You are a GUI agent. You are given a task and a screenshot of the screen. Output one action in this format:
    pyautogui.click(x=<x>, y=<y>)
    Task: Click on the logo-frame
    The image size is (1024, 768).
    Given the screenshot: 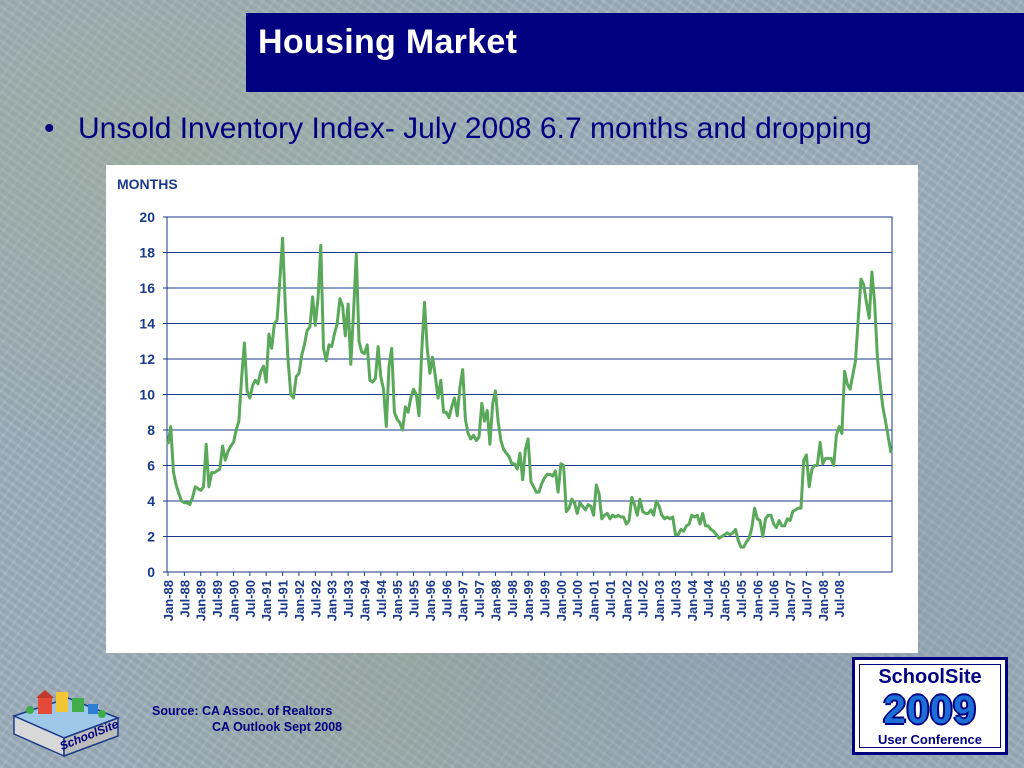 What is the action you would take?
    pyautogui.click(x=930, y=706)
    